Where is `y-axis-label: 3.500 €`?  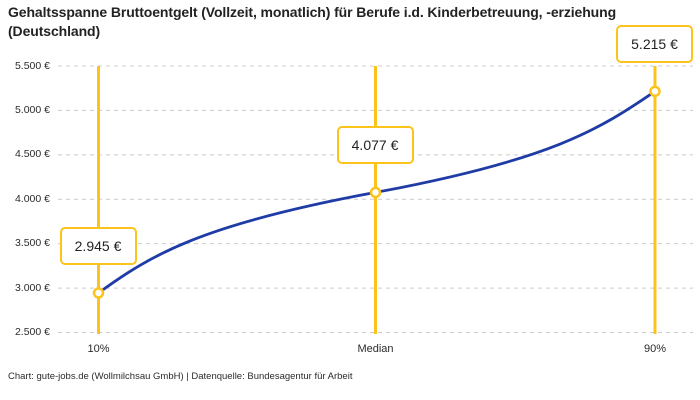 y-axis-label: 3.500 € is located at coordinates (32, 243).